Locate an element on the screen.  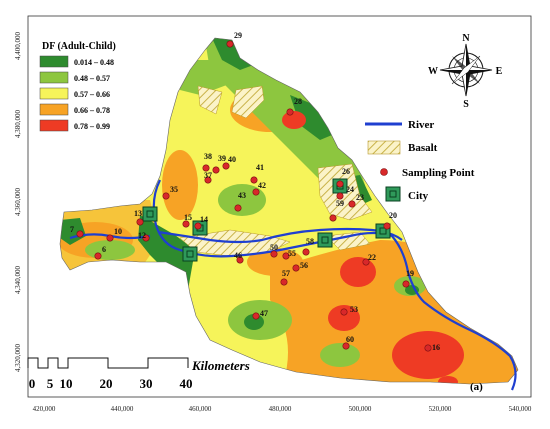
x-tick-label: 420,000 is located at coordinates (44, 409).